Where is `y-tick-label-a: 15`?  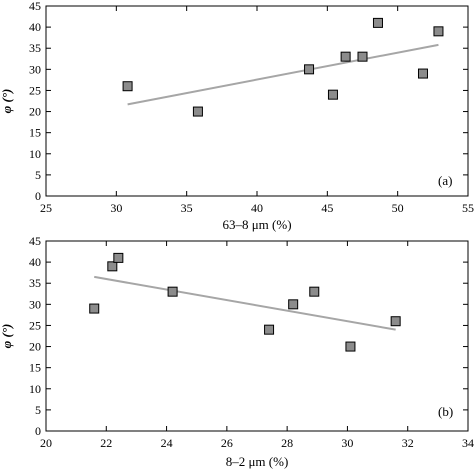 y-tick-label-a: 15 is located at coordinates (35, 133).